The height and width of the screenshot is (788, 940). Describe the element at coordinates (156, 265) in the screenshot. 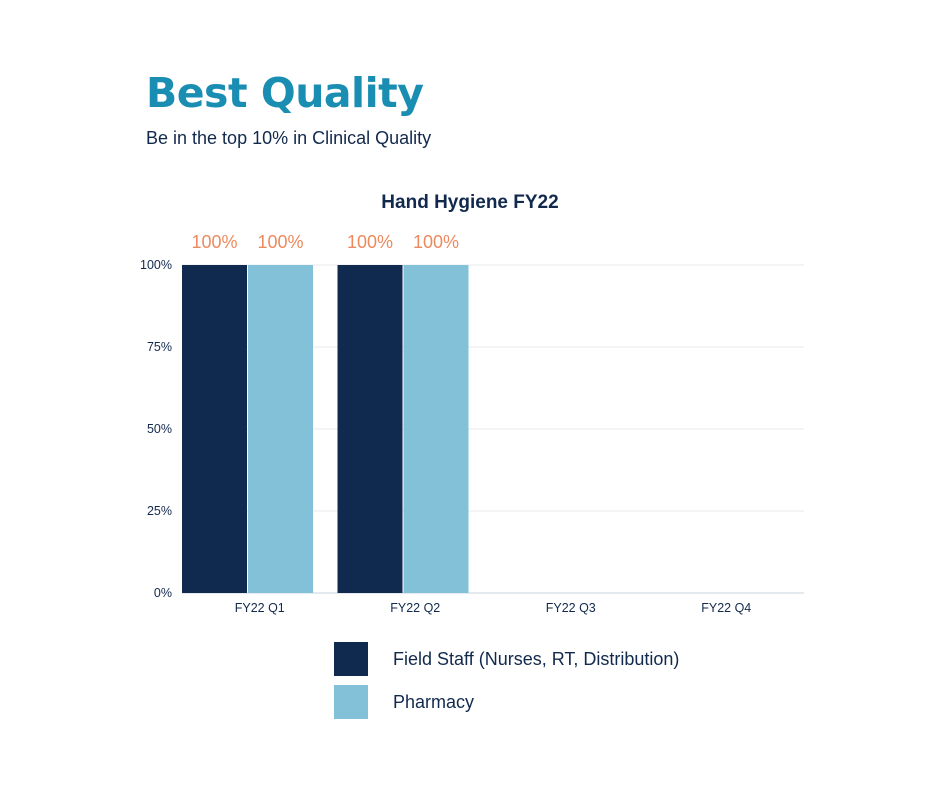

I see `y-tick-label: 100%` at that location.